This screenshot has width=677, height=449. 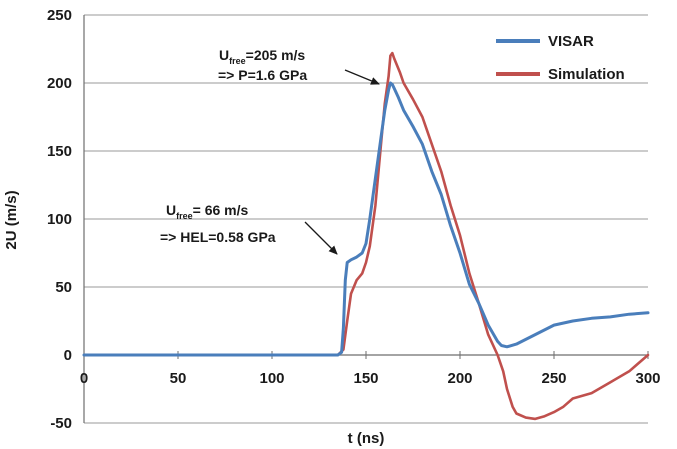 I want to click on annotation-hel-line1: Ufree= 66 m/s, so click(x=207, y=211).